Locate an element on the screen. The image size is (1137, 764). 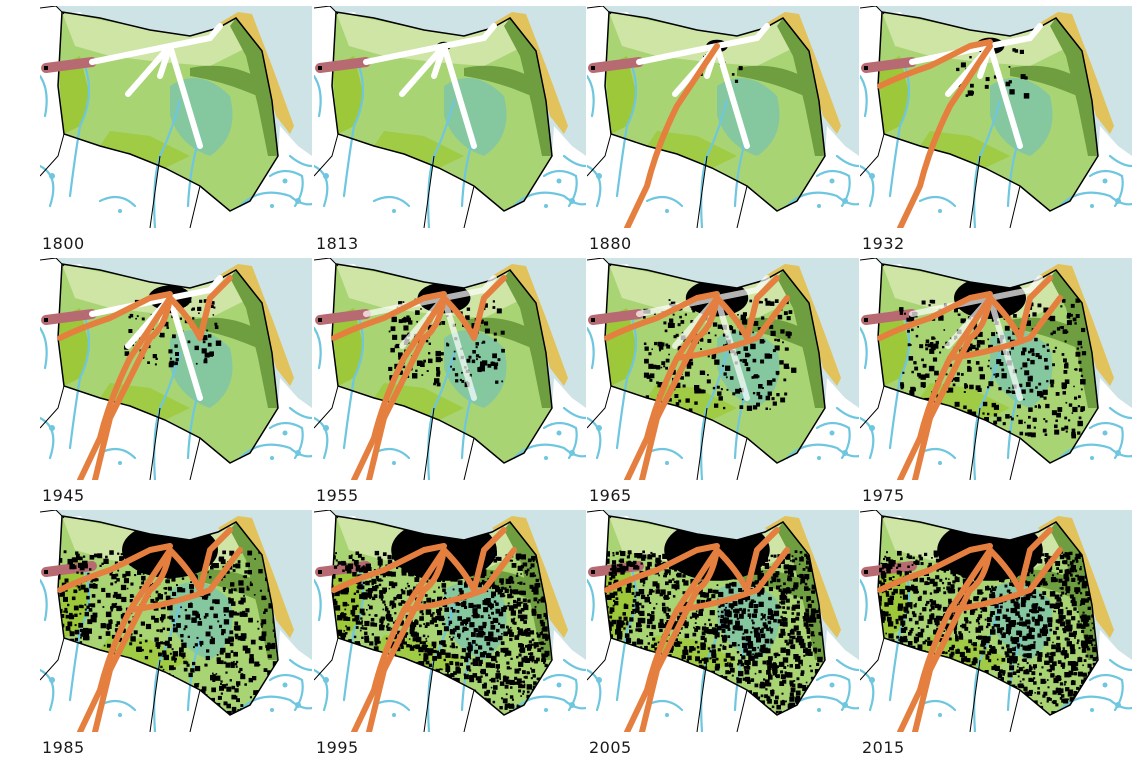
municipal-boundary is located at coordinates (442, 363).